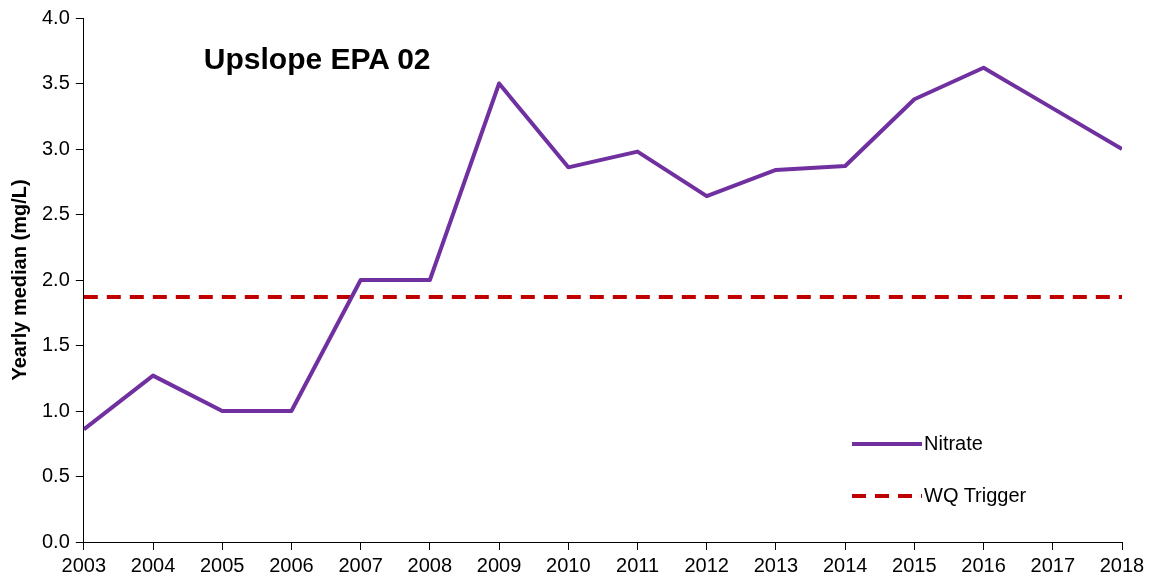 This screenshot has width=1155, height=584. Describe the element at coordinates (55, 147) in the screenshot. I see `y-tick-label: 3.0` at that location.